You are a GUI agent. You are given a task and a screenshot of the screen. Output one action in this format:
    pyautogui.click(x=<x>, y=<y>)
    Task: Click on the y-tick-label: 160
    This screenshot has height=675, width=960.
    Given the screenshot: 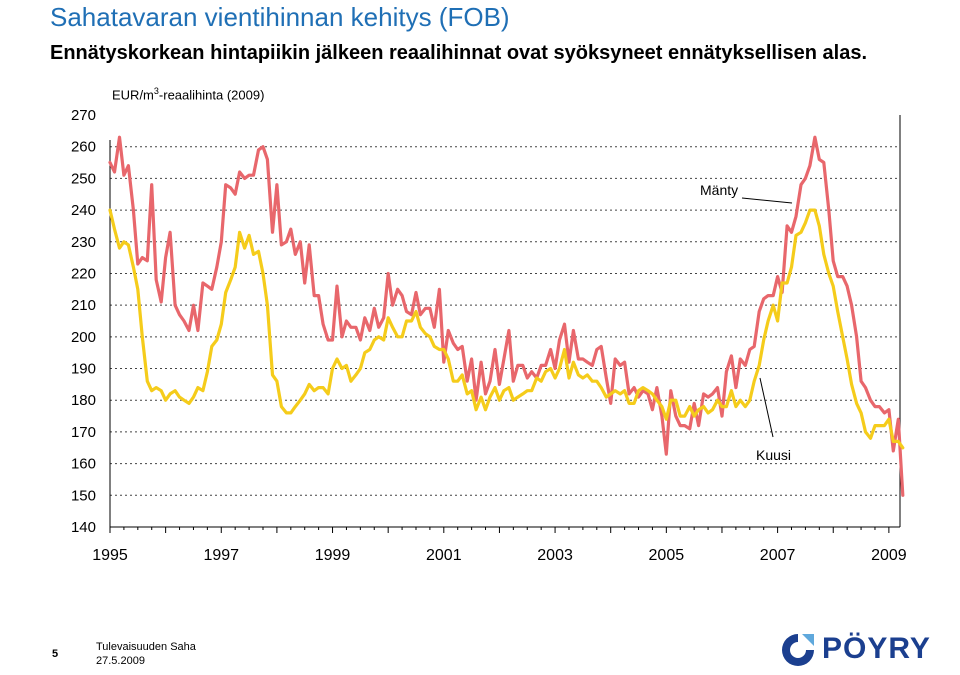 What is the action you would take?
    pyautogui.click(x=83, y=464)
    